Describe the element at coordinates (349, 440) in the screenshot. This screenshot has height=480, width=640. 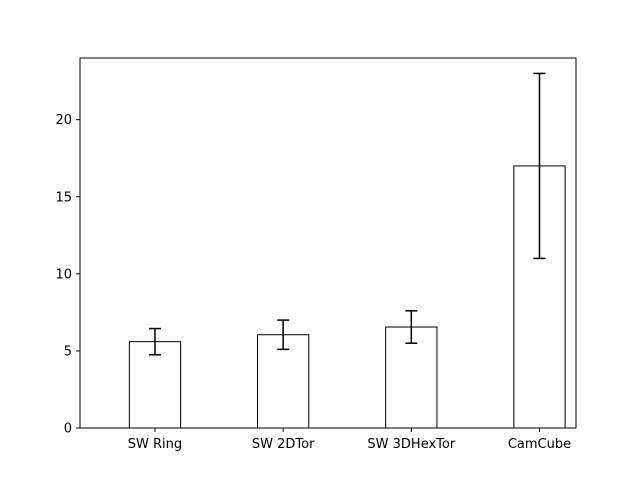
I see `x-axis: SW Ring SW 2DTor SW 3DHexTor CamCube` at that location.